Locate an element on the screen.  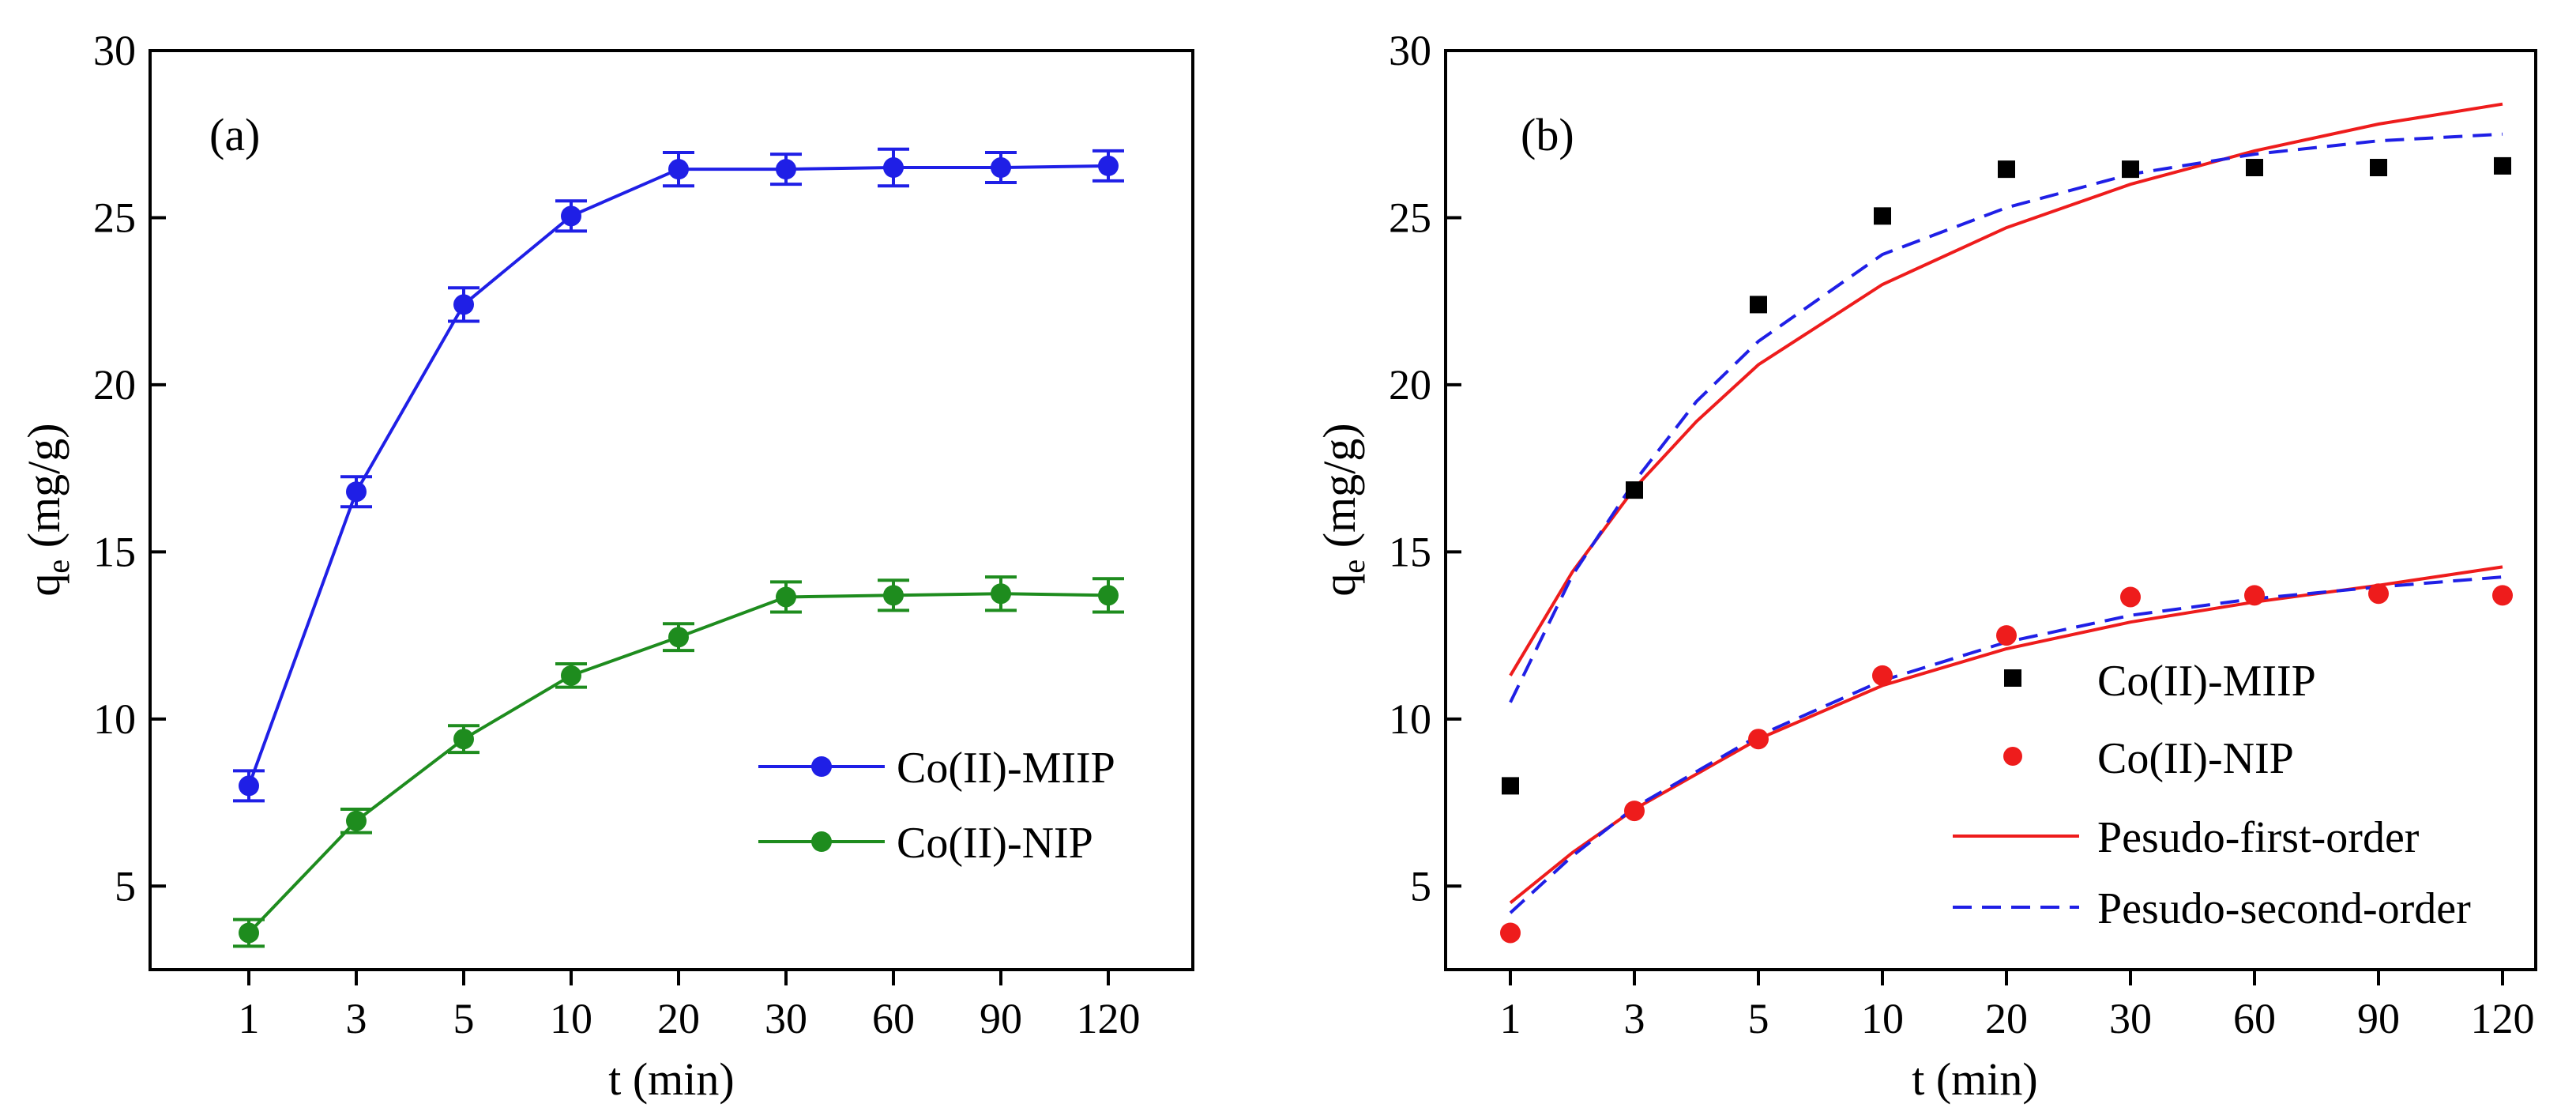
legend-entry-nip-a: Co(II)-NIP is located at coordinates (925, 843).